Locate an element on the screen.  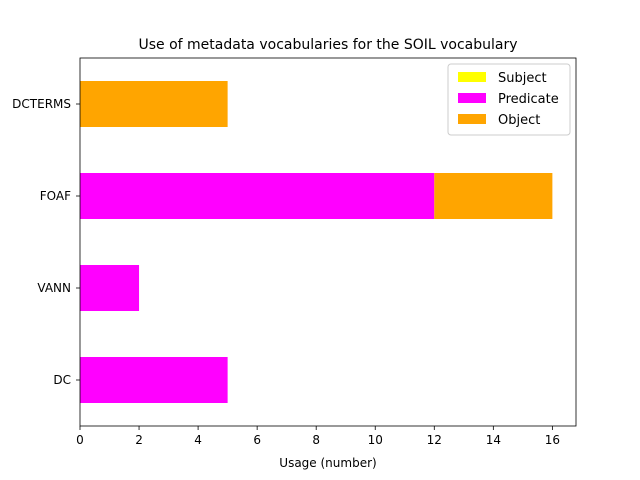
x-tick-label: 0 is located at coordinates (80, 440).